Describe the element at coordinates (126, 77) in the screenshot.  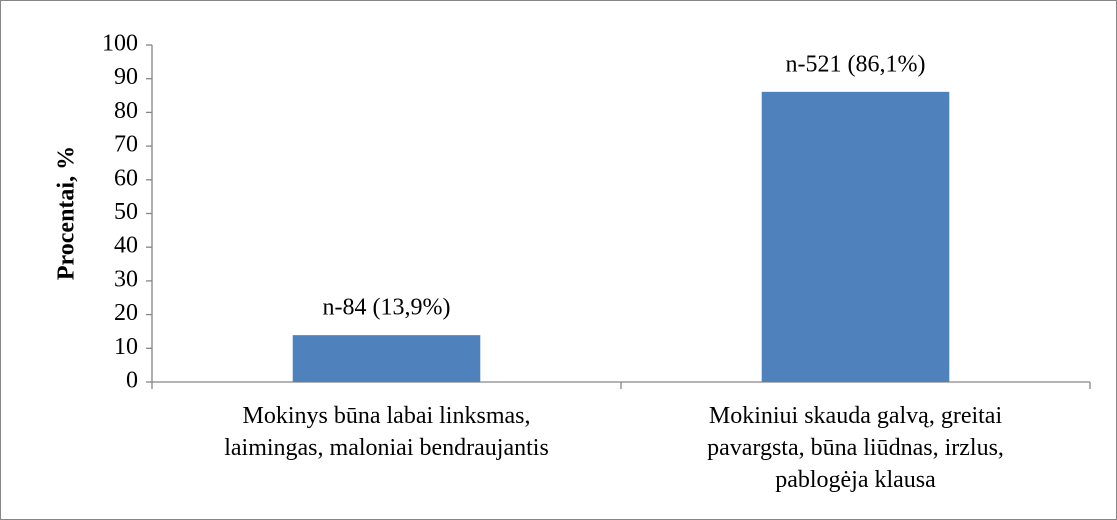
I see `y-tick-label: 90` at that location.